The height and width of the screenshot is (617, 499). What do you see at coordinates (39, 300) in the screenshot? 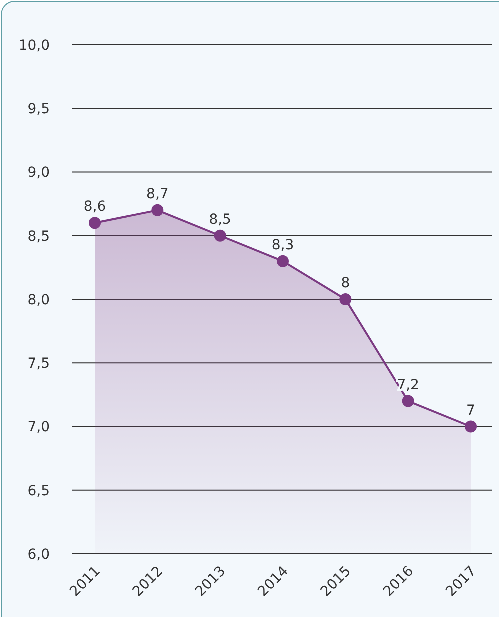
I see `y-tick-label: 8,0` at bounding box center [39, 300].